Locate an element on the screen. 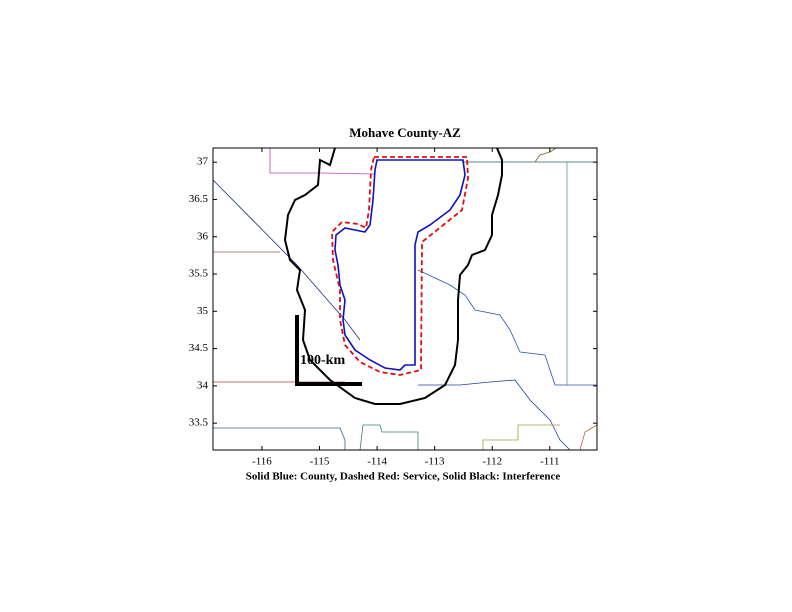 This screenshot has width=792, height=612. y-tick-label: 36 is located at coordinates (203, 236).